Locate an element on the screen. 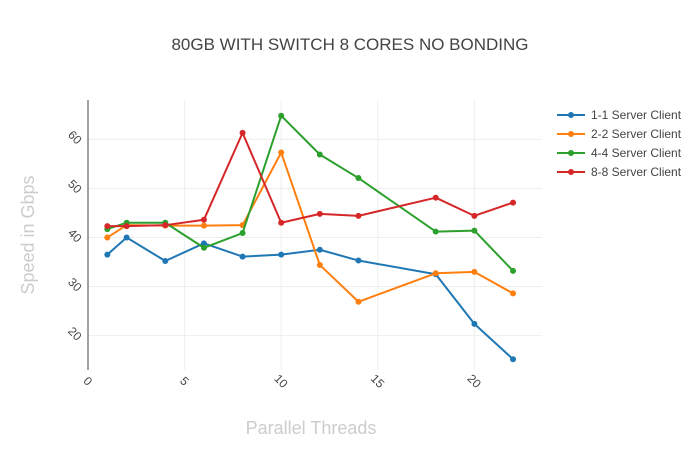 Image resolution: width=700 pixels, height=450 pixels. legend-label: 8-8 Server Client is located at coordinates (636, 172).